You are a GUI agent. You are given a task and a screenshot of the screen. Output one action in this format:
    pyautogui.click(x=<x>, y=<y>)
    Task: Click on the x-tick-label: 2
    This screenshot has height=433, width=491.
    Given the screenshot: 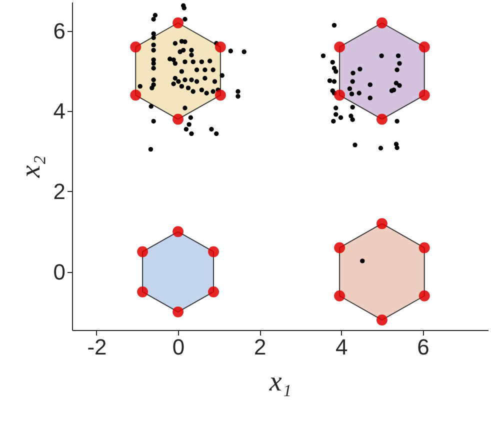 What is the action you would take?
    pyautogui.click(x=260, y=347)
    